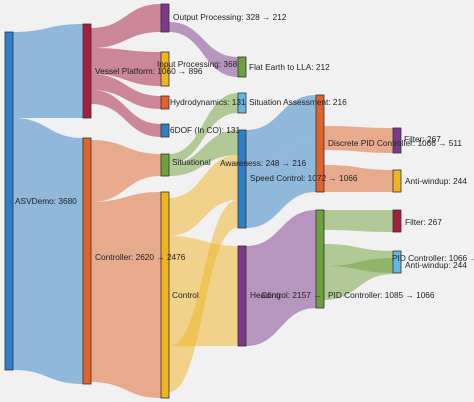 This screenshot has height=402, width=474. Describe the element at coordinates (191, 162) in the screenshot. I see `node-label-situational: Situational` at that location.